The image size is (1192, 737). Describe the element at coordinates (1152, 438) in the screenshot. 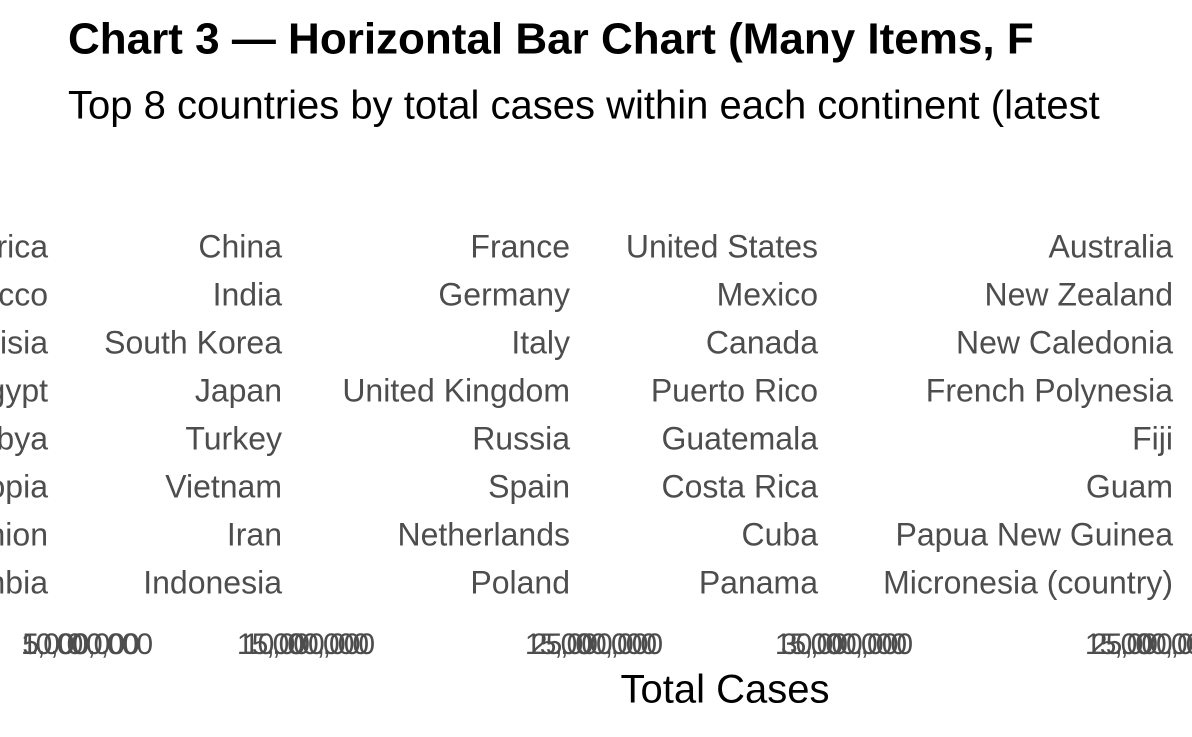

I see `category-label: Fiji` at that location.